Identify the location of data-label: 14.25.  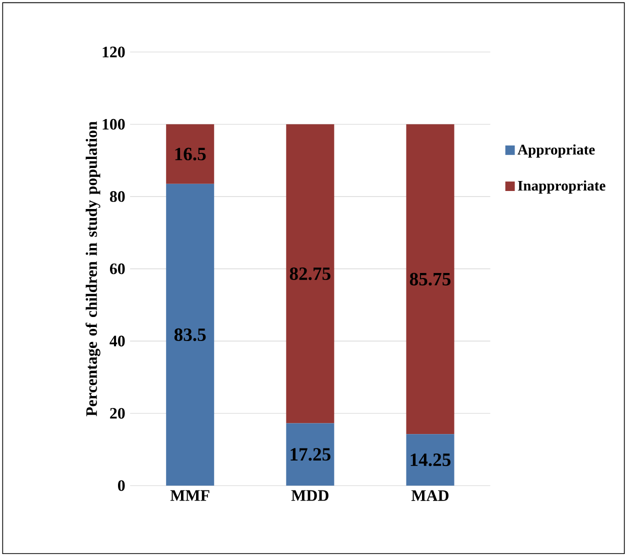
(430, 459).